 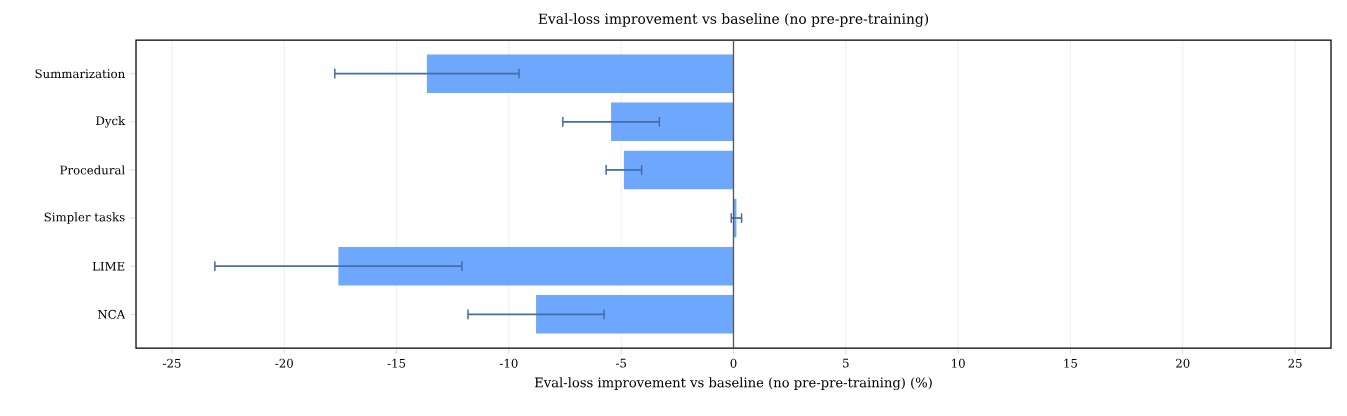 What do you see at coordinates (1071, 363) in the screenshot?
I see `x-tick-label: 15` at bounding box center [1071, 363].